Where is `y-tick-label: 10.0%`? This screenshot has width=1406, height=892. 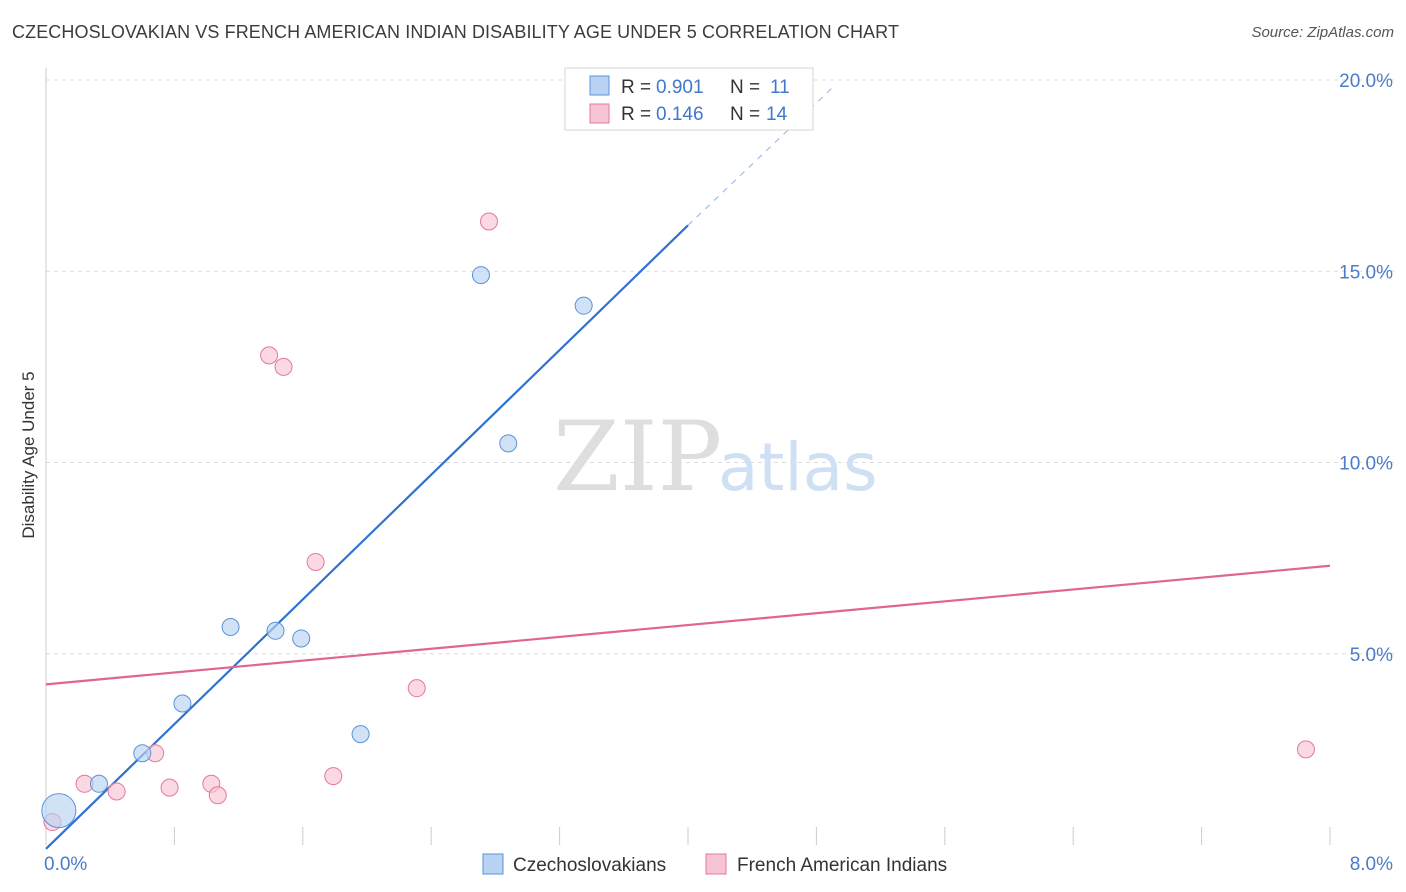
y-tick-label: 10.0% is located at coordinates (1366, 464).